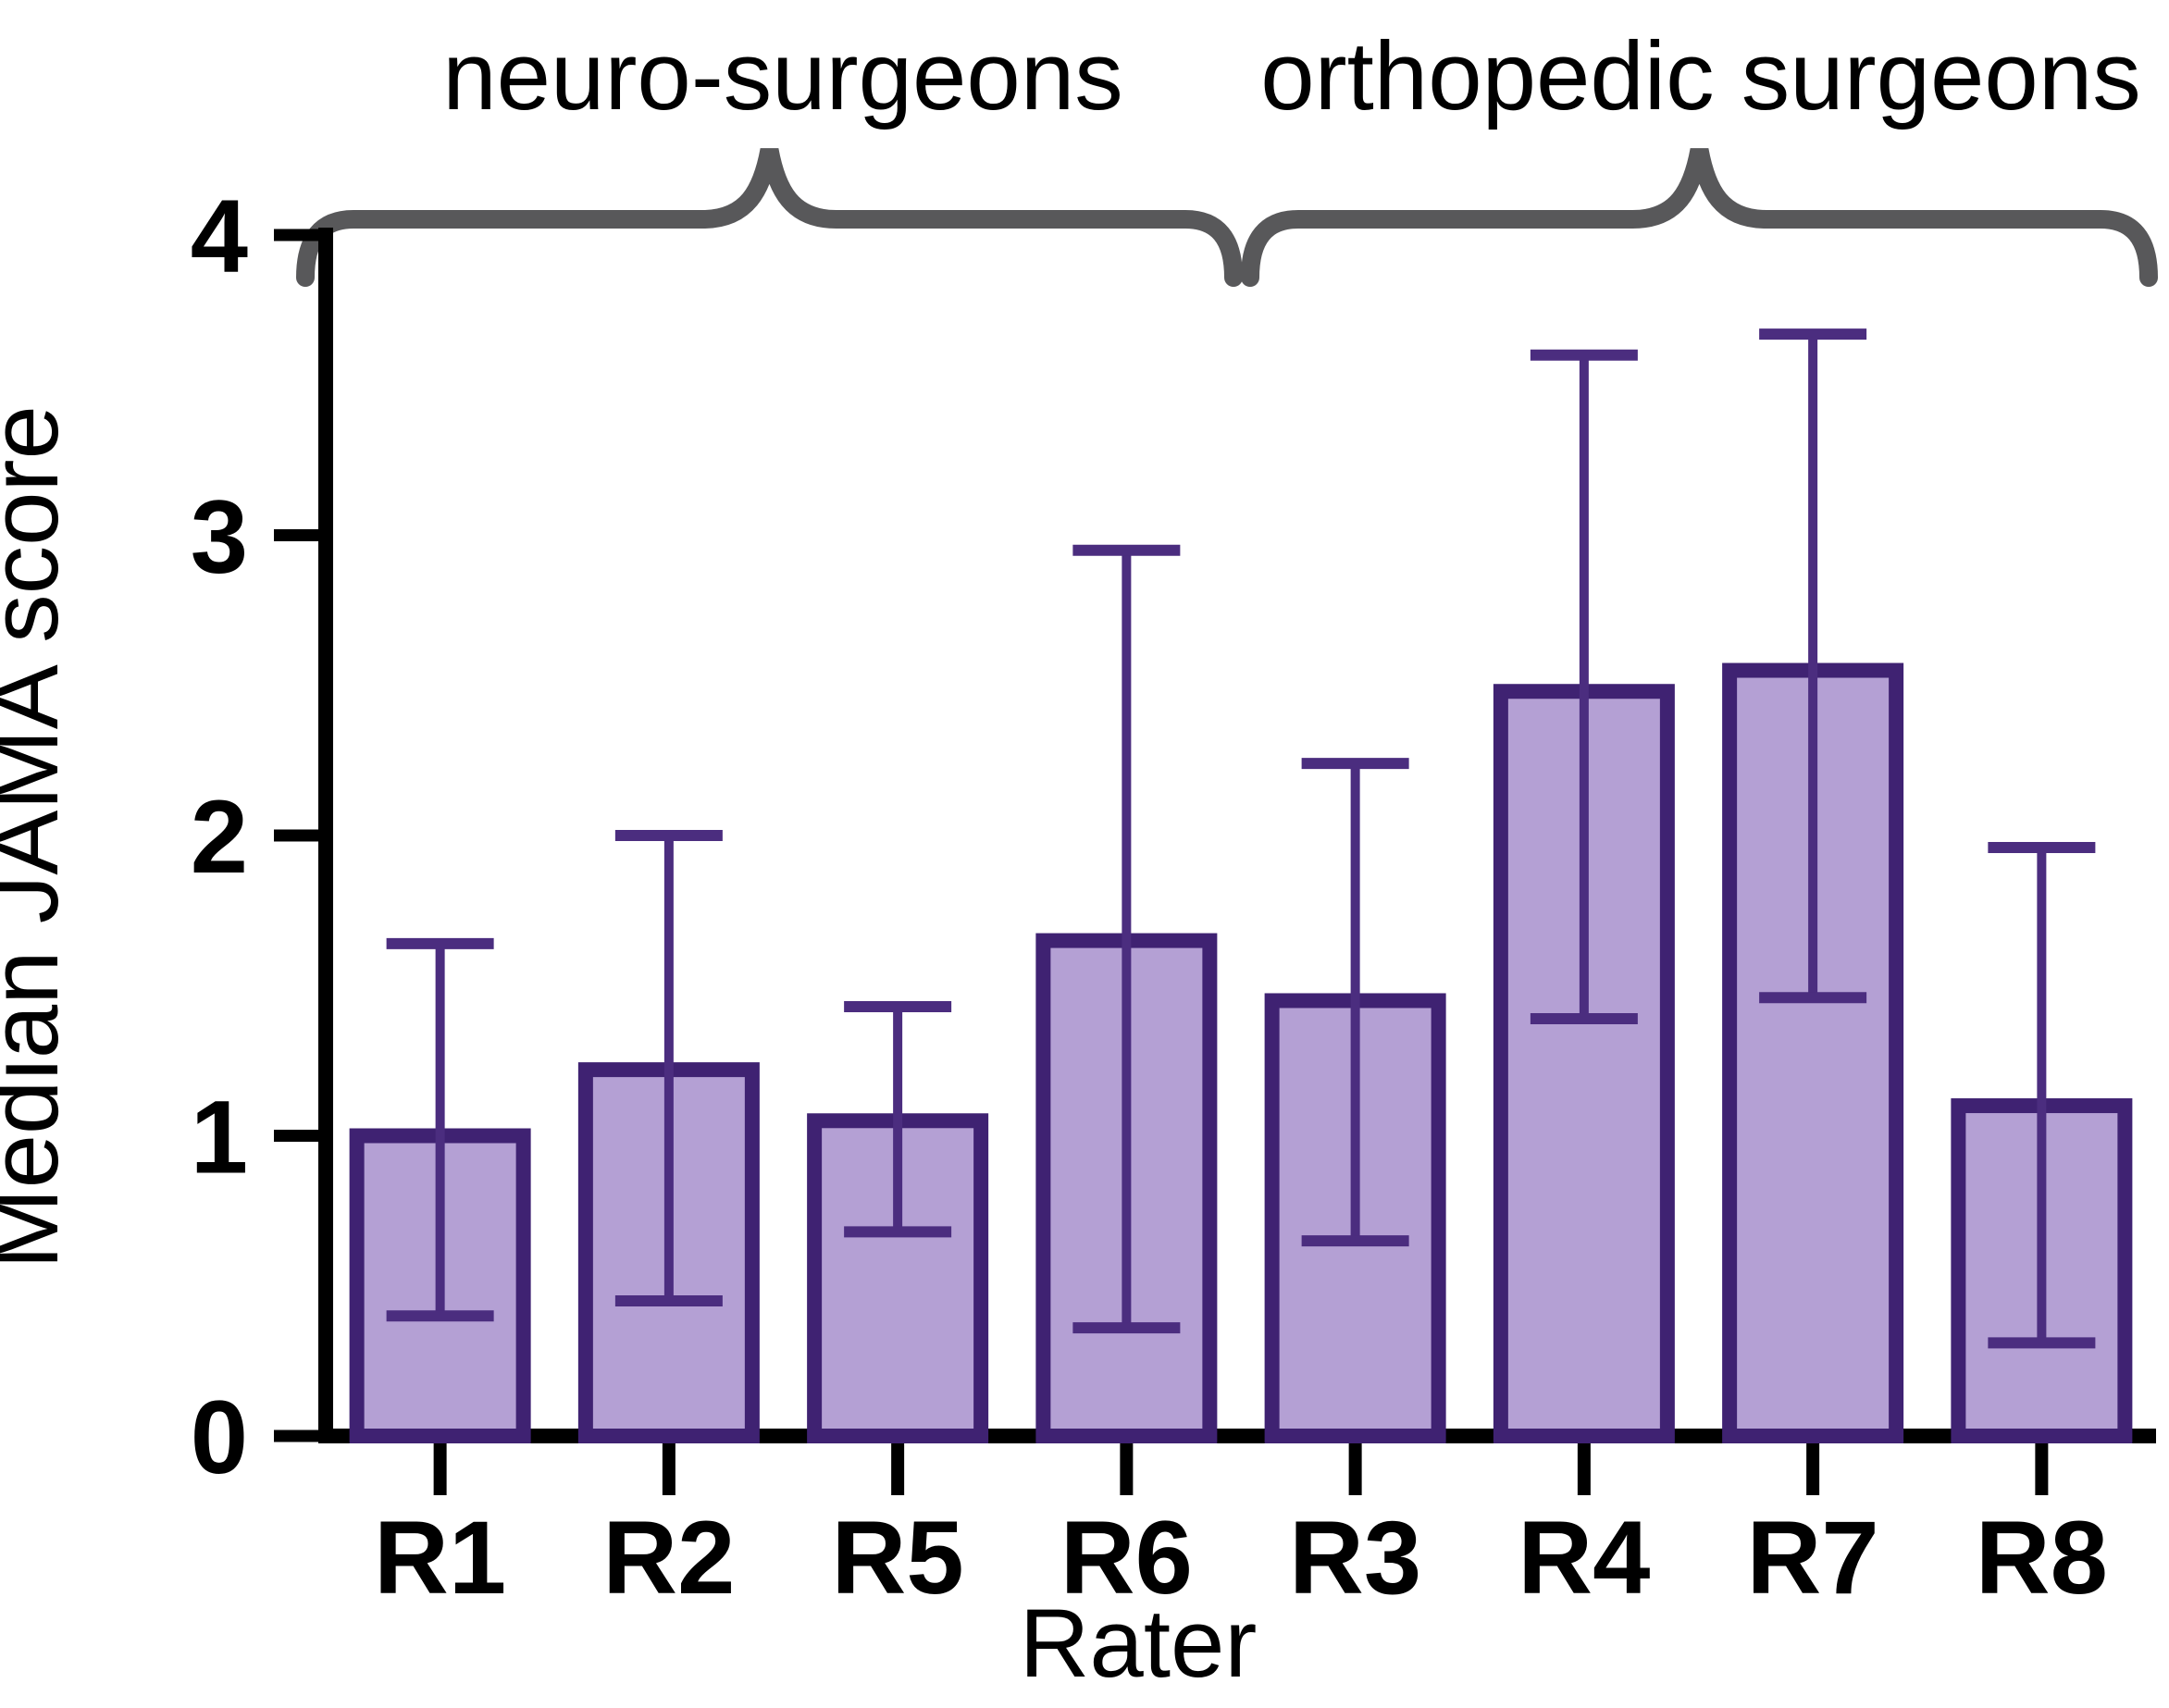  I want to click on x-tick-label-R1: R1, so click(440, 1557).